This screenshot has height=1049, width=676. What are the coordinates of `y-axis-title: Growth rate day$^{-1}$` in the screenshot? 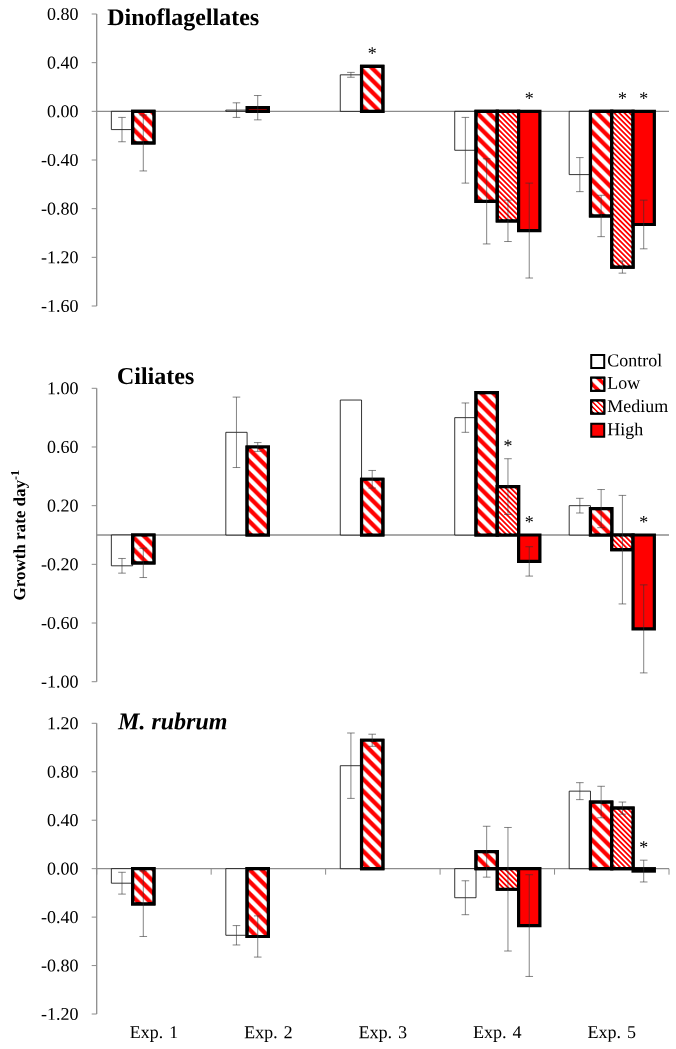 It's located at (20, 535).